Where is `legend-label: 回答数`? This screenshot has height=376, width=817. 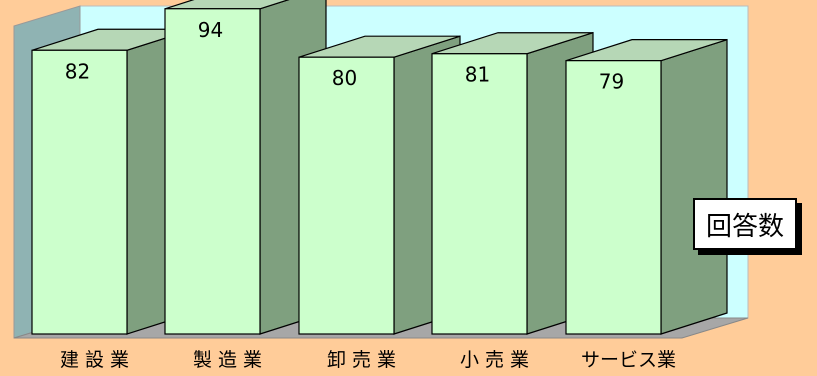 legend-label: 回答数 is located at coordinates (744, 226).